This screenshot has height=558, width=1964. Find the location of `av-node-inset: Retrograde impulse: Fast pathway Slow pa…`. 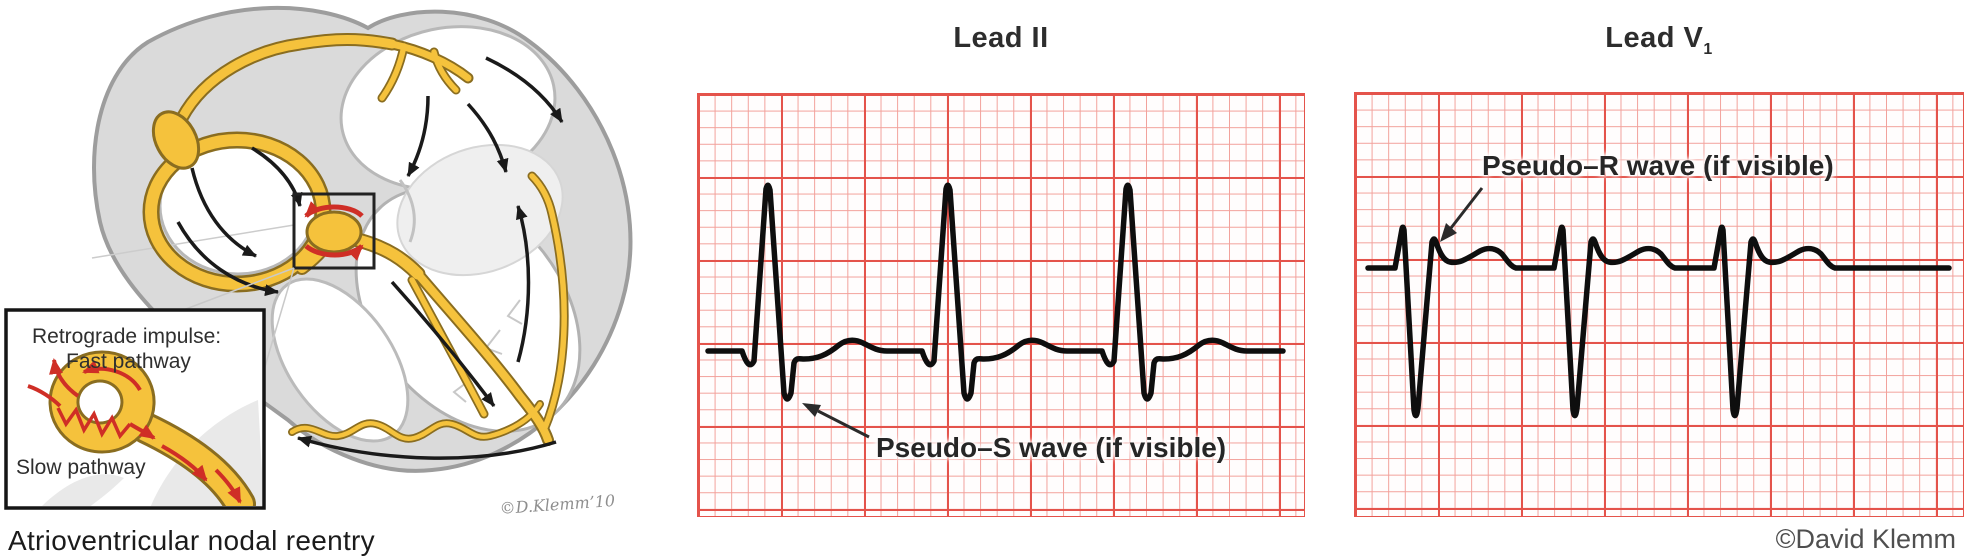

av-node-inset: Retrograde impulse: Fast pathway Slow pa… is located at coordinates (135, 409).